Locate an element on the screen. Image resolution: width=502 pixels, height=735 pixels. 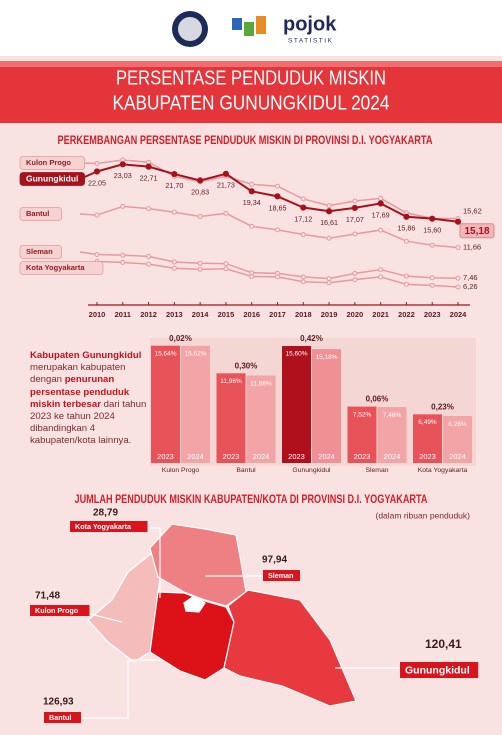
category-label: Bantul is located at coordinates (246, 470).